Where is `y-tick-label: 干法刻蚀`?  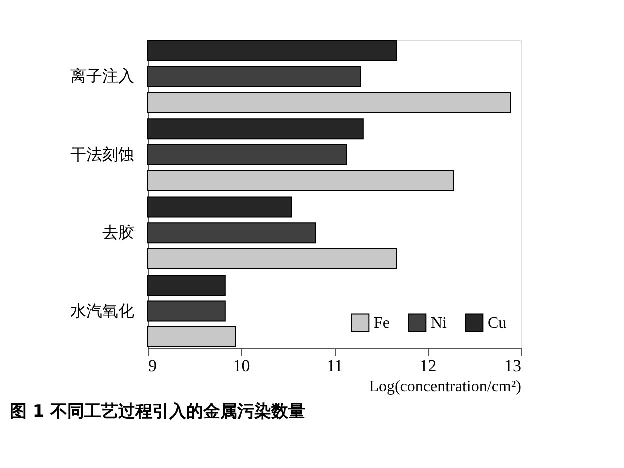
y-tick-label: 干法刻蚀 is located at coordinates (102, 154).